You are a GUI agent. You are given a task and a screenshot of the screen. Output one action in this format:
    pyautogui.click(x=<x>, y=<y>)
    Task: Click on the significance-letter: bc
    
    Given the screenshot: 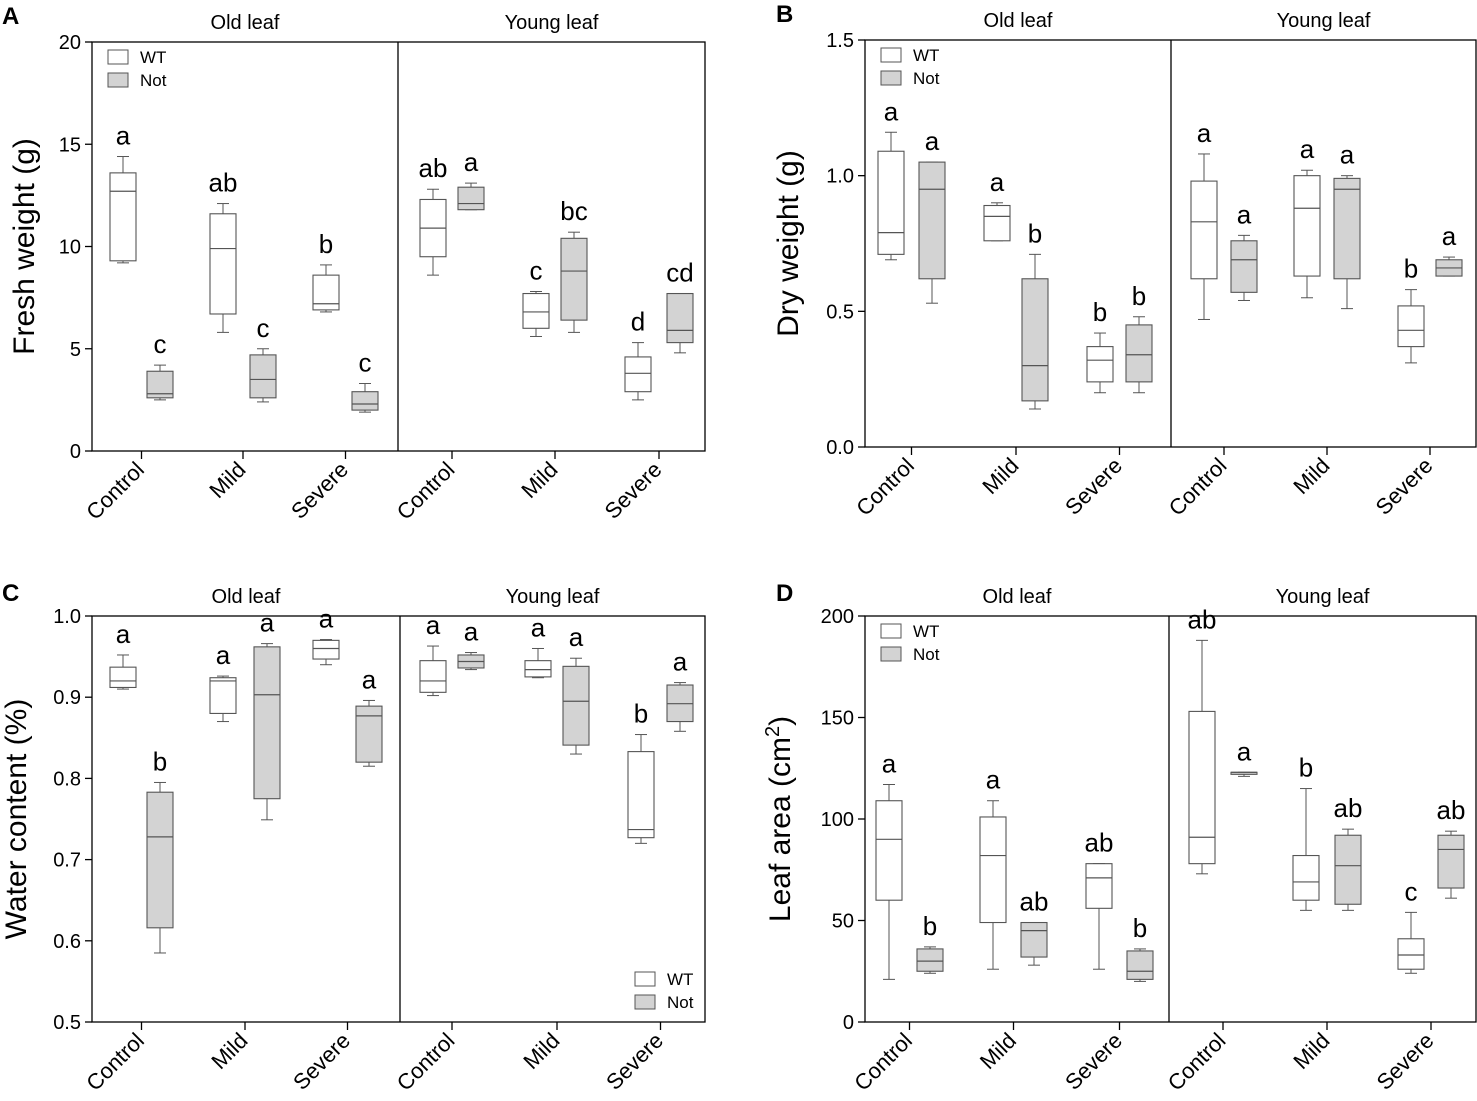 What is the action you would take?
    pyautogui.click(x=573, y=211)
    